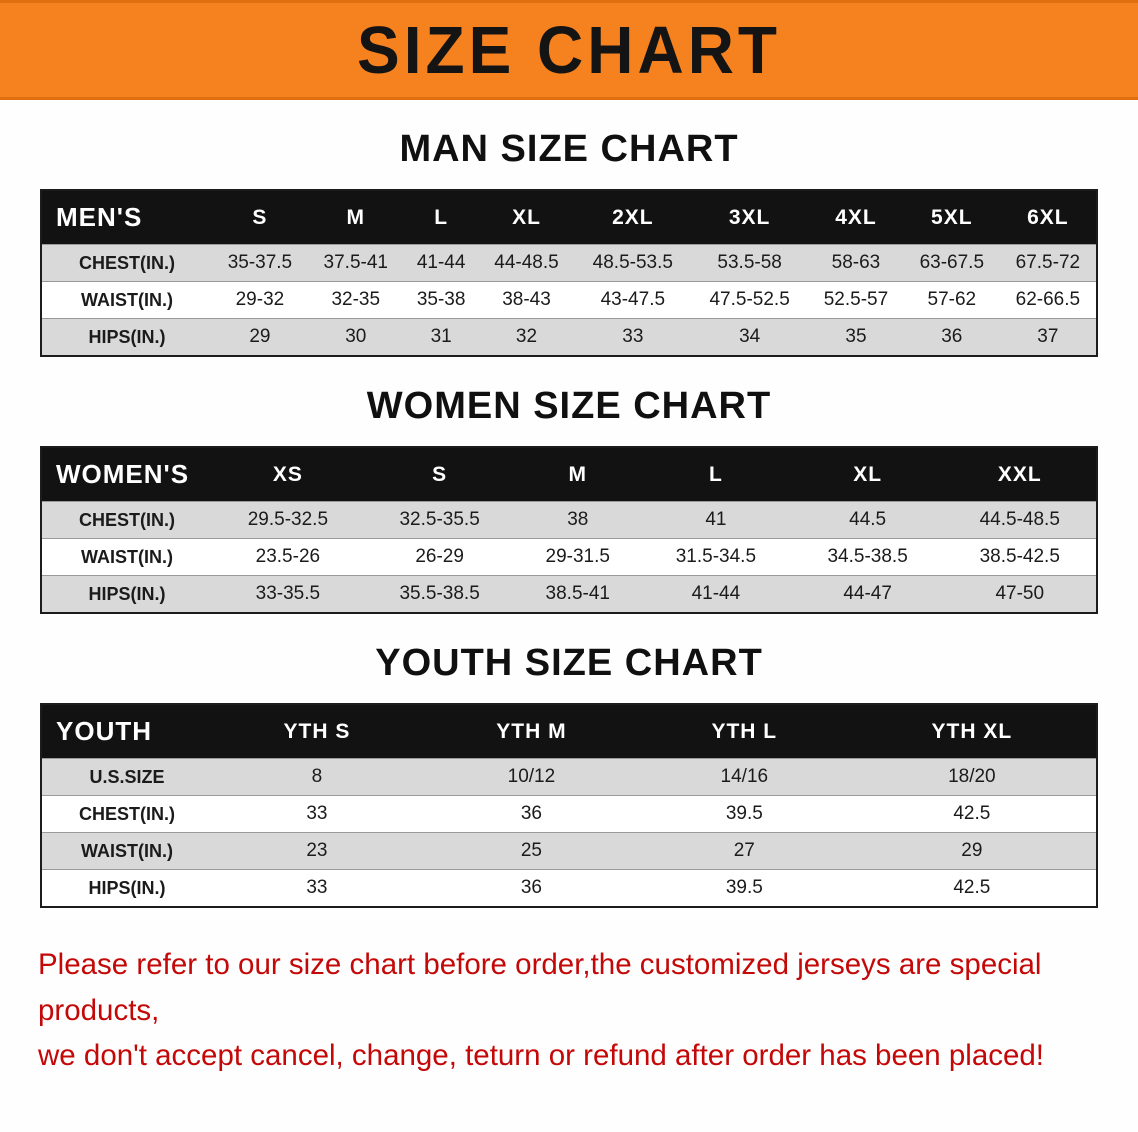  Describe the element at coordinates (744, 731) in the screenshot. I see `size-column-header: YTH L` at that location.